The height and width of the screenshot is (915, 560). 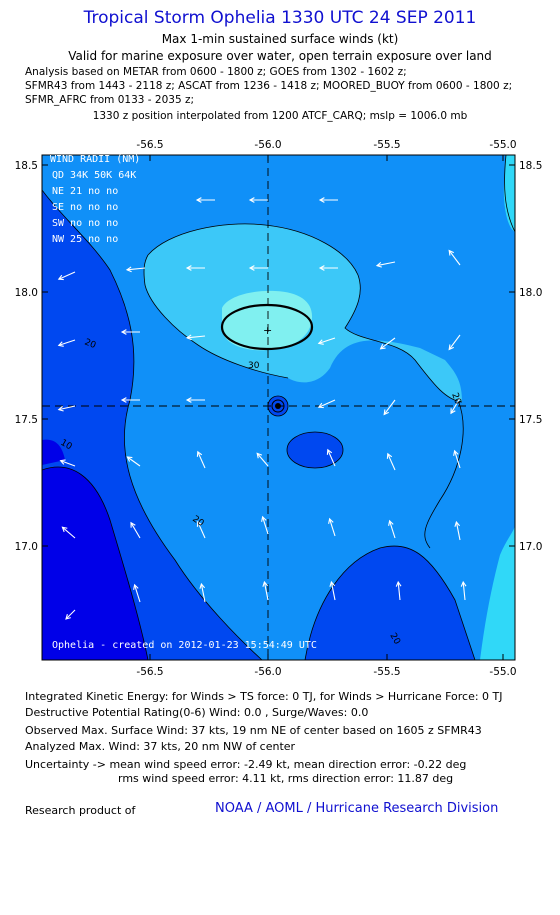 I want to click on research-label: Research product of, so click(x=80, y=810).